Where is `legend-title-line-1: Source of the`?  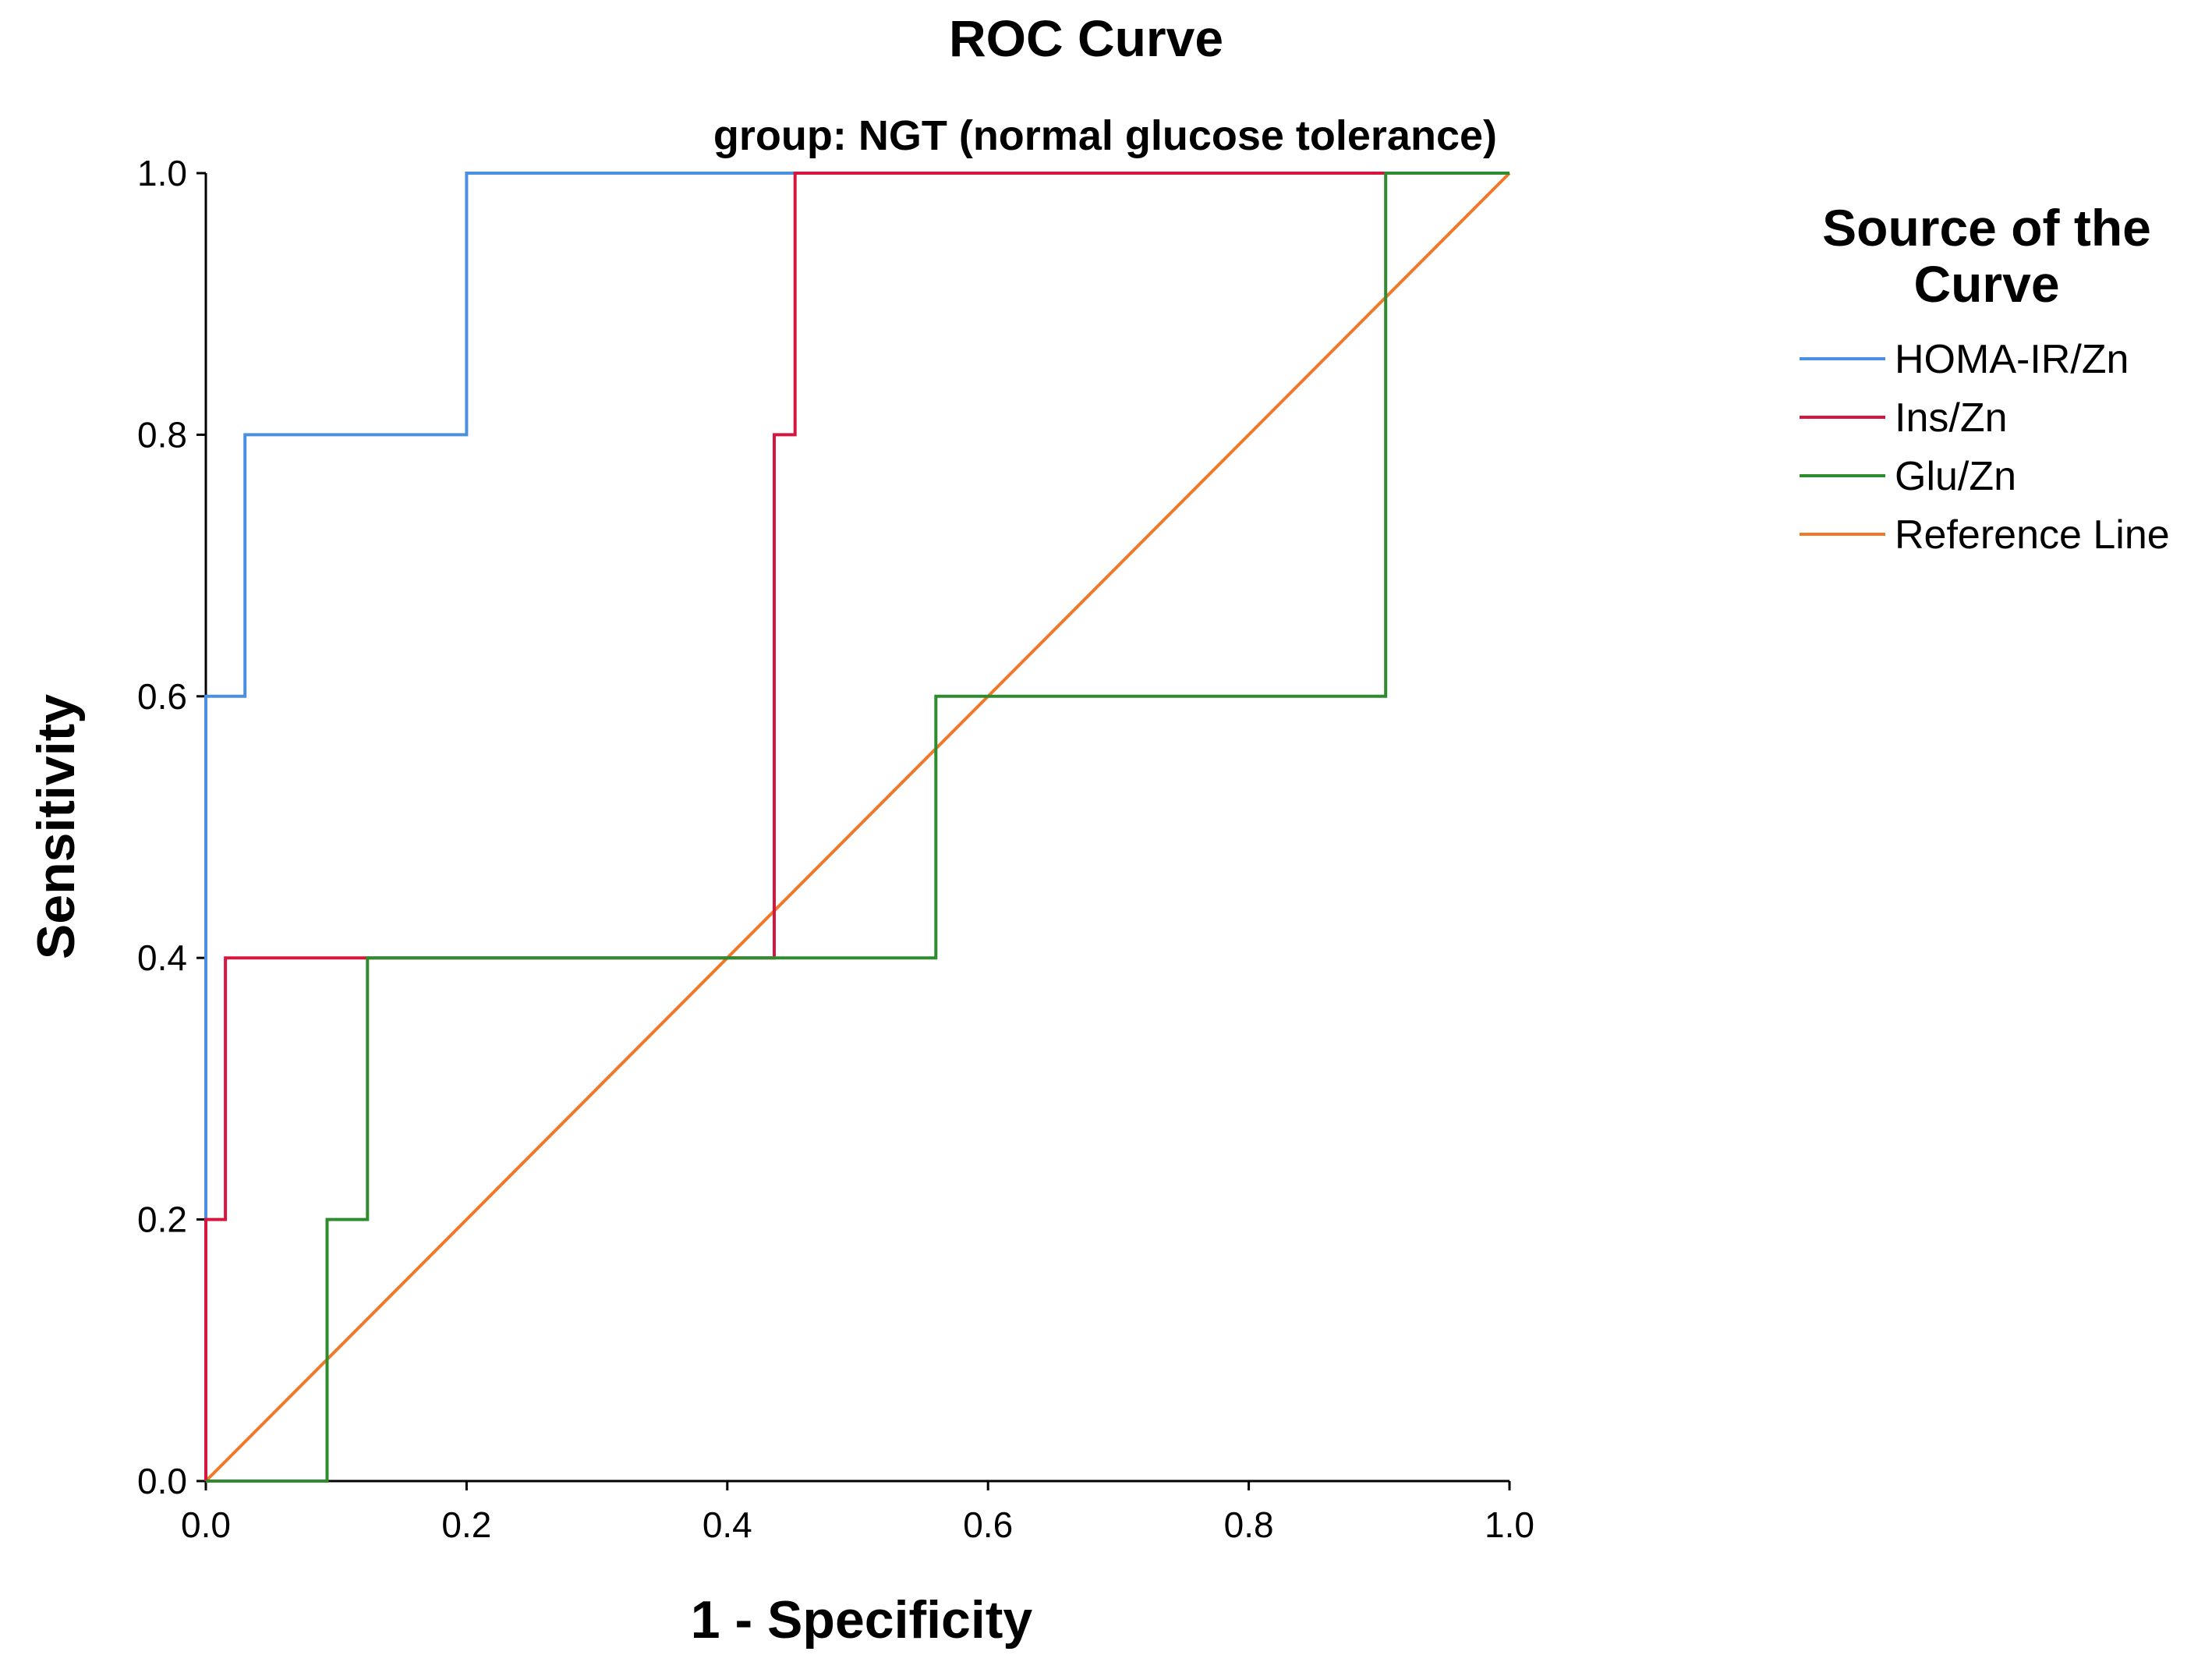 legend-title-line-1: Source of the is located at coordinates (1987, 228).